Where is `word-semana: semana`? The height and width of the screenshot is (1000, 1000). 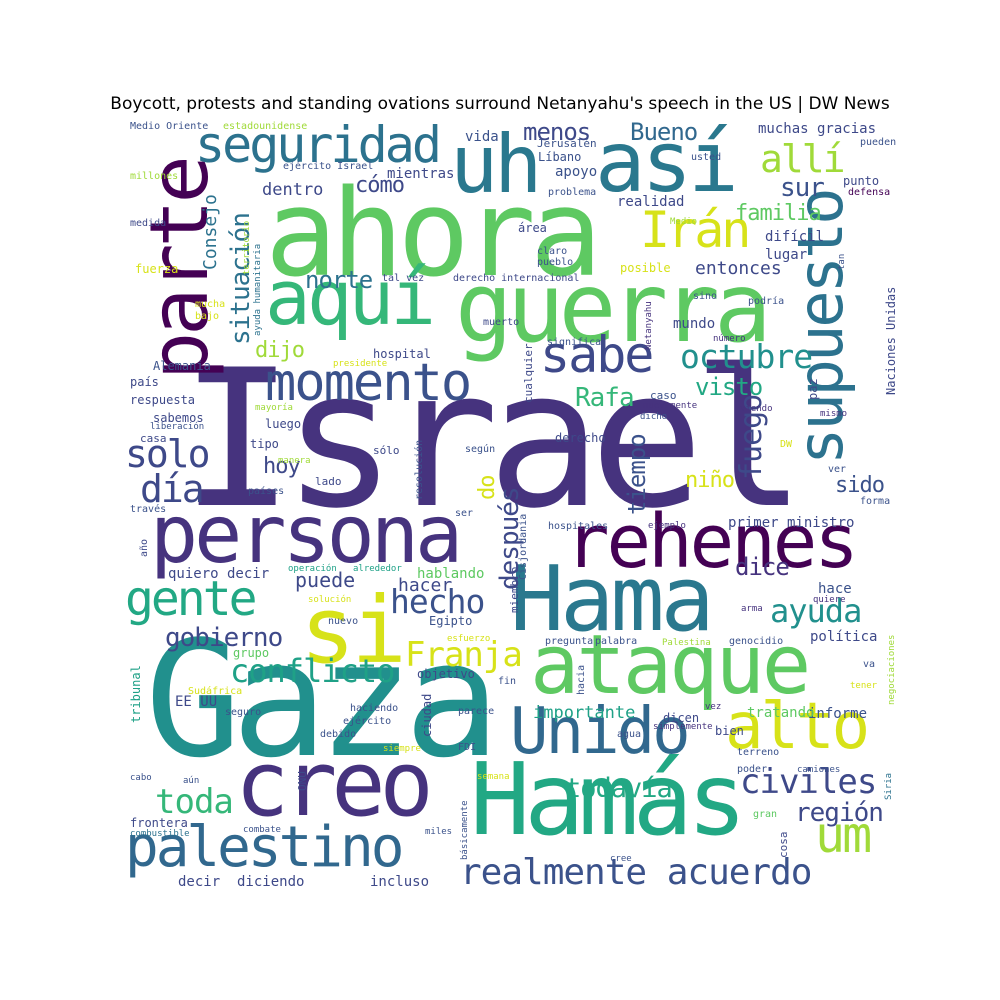 word-semana: semana is located at coordinates (493, 777).